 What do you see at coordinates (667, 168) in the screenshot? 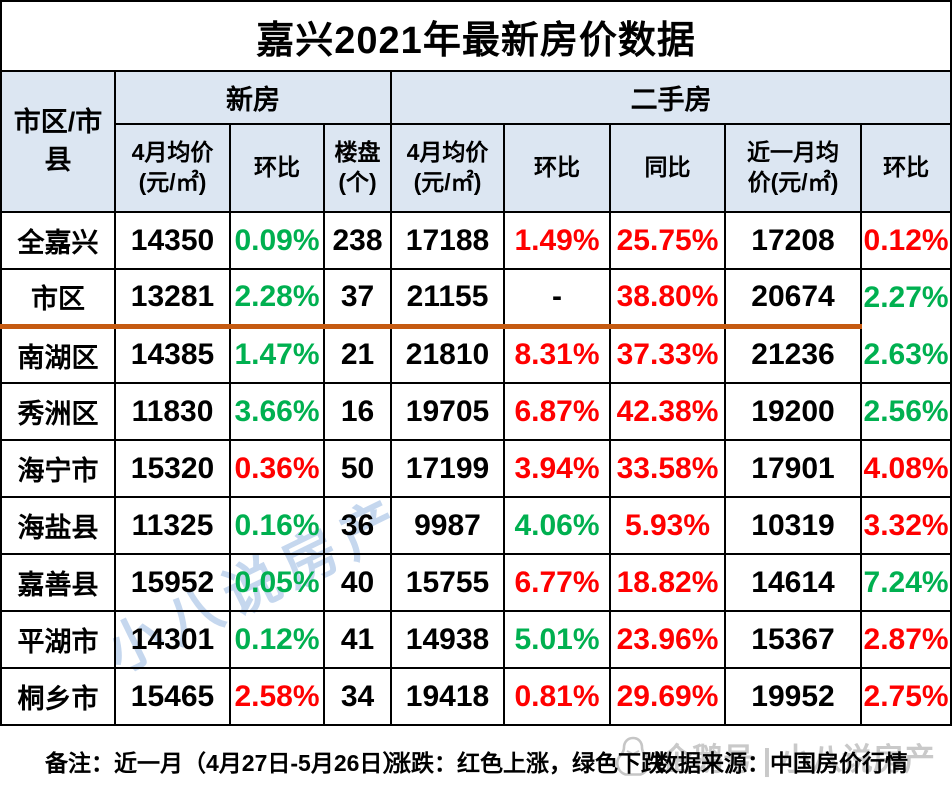
I see `col-header-sh-yoy: 同比` at bounding box center [667, 168].